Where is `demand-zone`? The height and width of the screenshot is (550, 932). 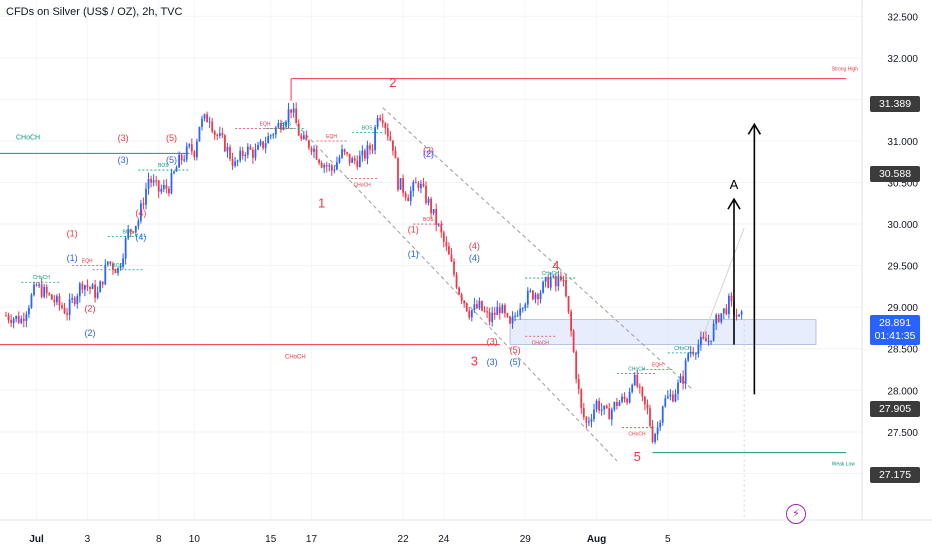 demand-zone is located at coordinates (663, 332).